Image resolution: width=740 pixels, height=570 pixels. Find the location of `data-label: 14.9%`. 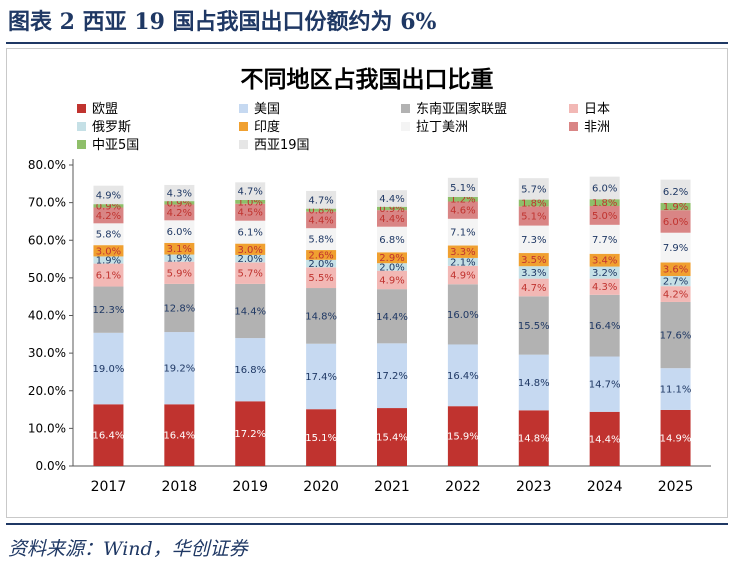

data-label: 14.9% is located at coordinates (676, 438).